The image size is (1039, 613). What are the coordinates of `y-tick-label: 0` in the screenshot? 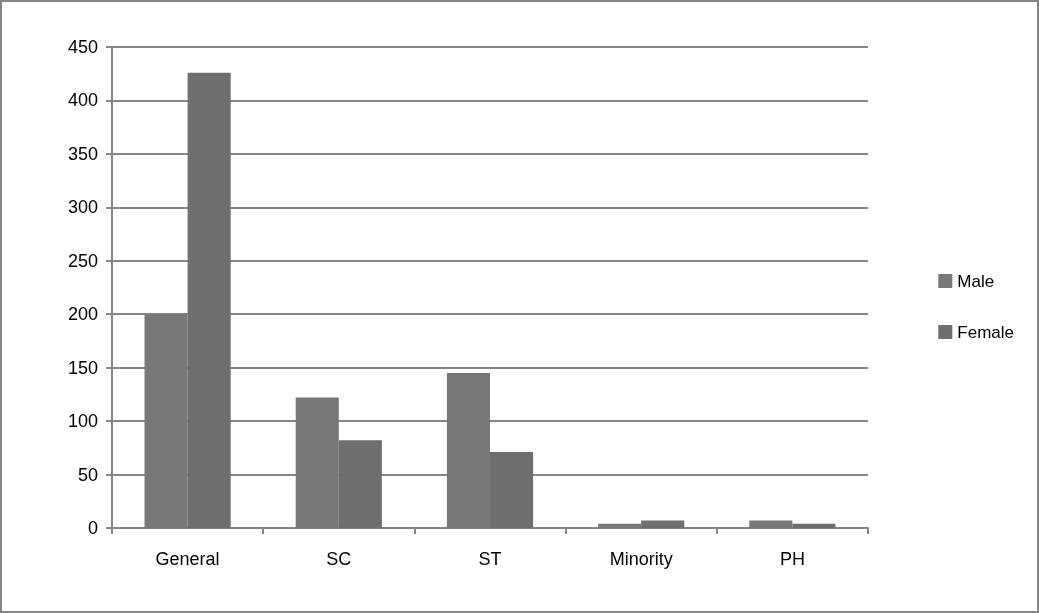 It's located at (92, 528).